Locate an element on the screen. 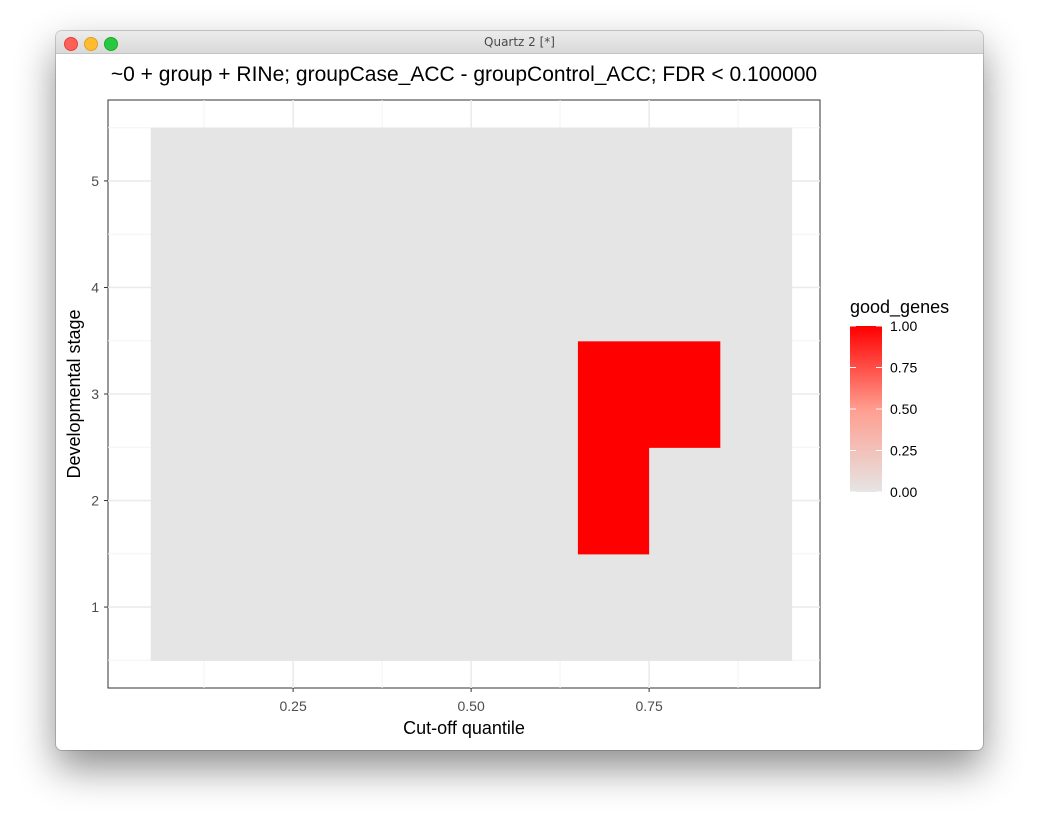 The width and height of the screenshot is (1039, 830). tile-stage-4-x-0.4 is located at coordinates (400, 287).